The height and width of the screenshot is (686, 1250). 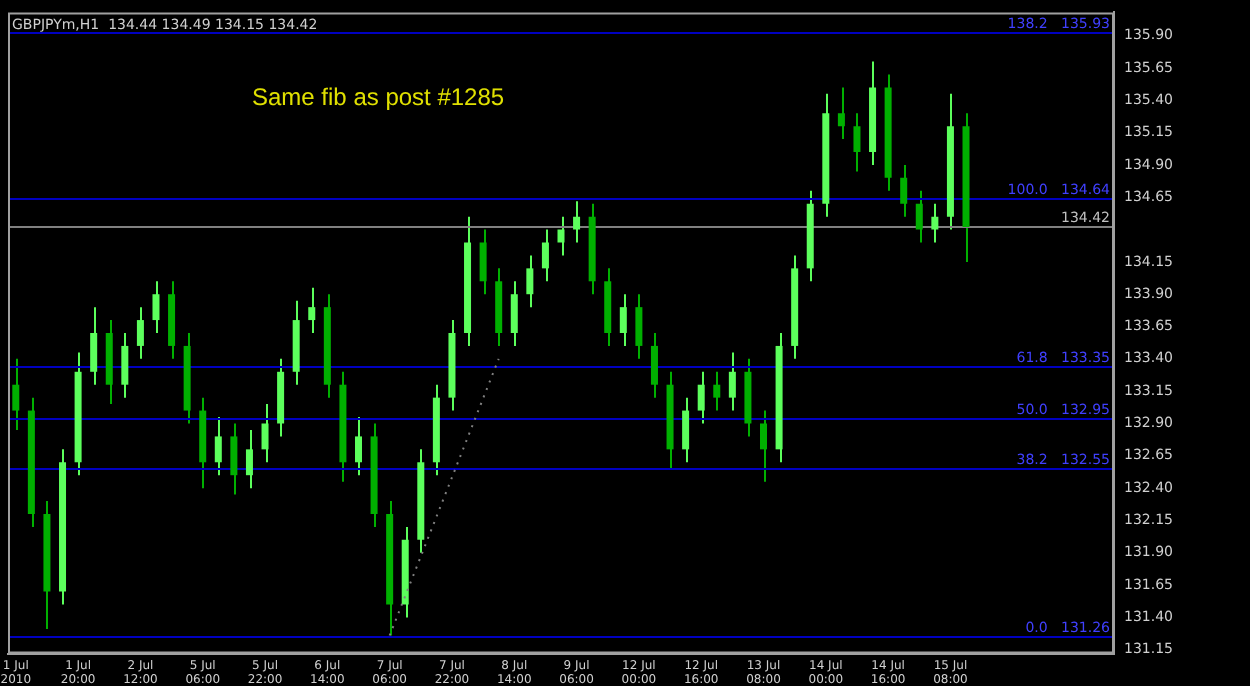 What do you see at coordinates (378, 96) in the screenshot?
I see `annotation: Same fib as post #1285` at bounding box center [378, 96].